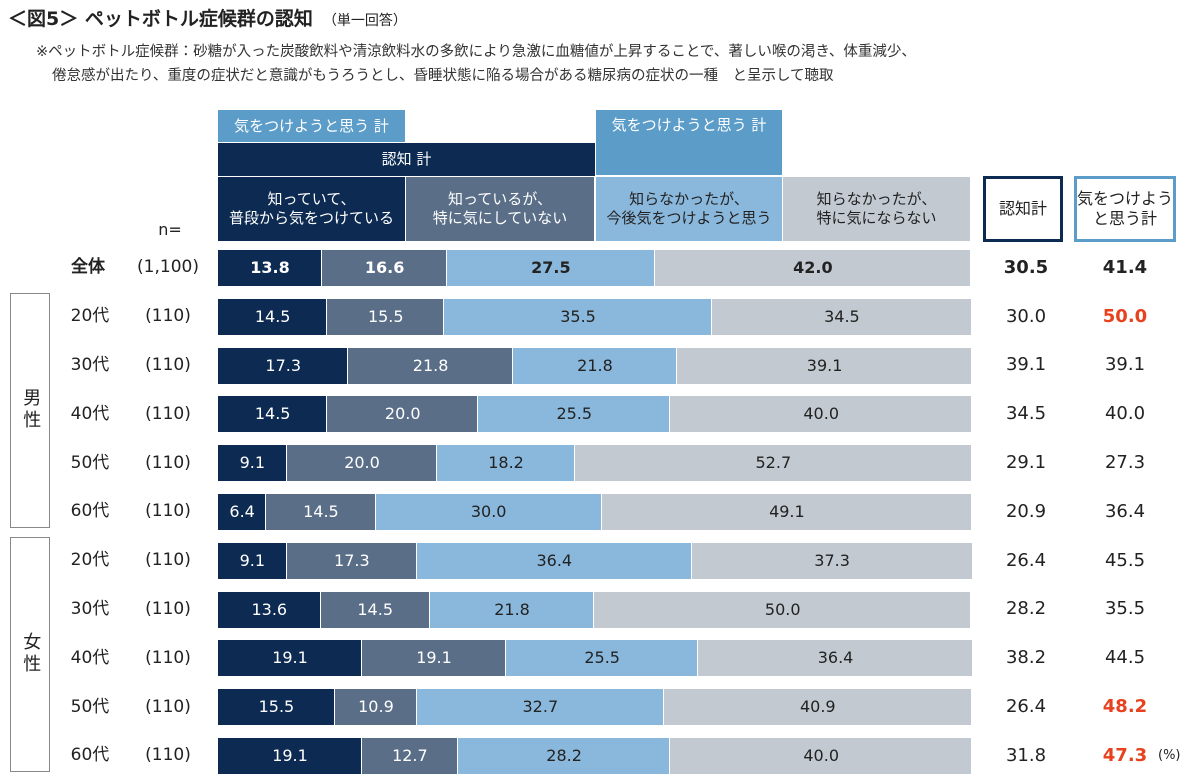 The width and height of the screenshot is (1200, 779). I want to click on bar-value-label: 40.9, so click(817, 707).